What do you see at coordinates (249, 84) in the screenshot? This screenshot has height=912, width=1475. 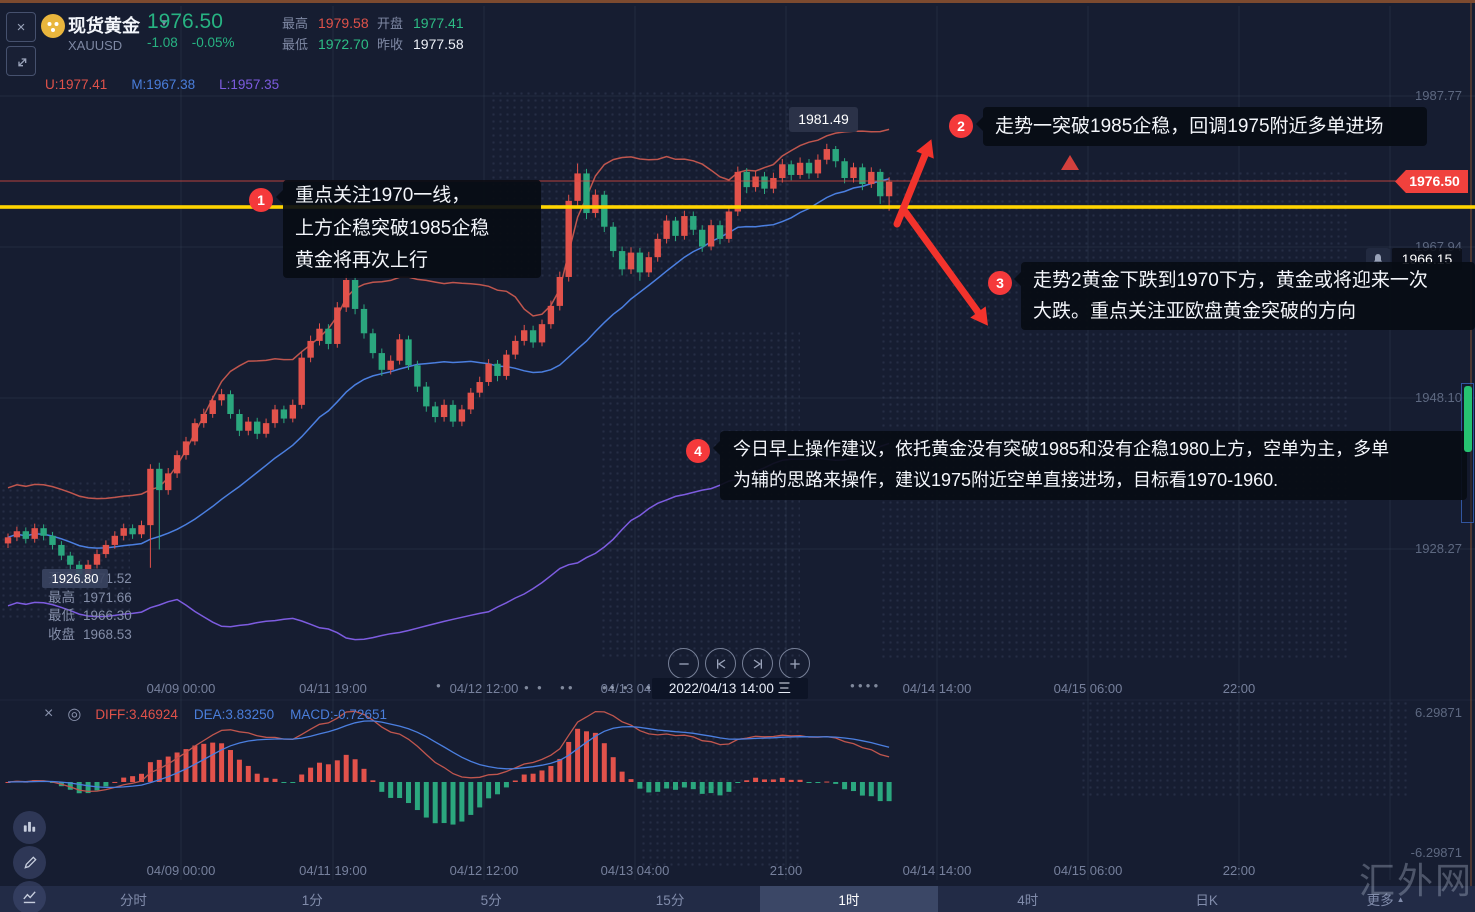 I see `band-lower-legend: L:1957.35` at bounding box center [249, 84].